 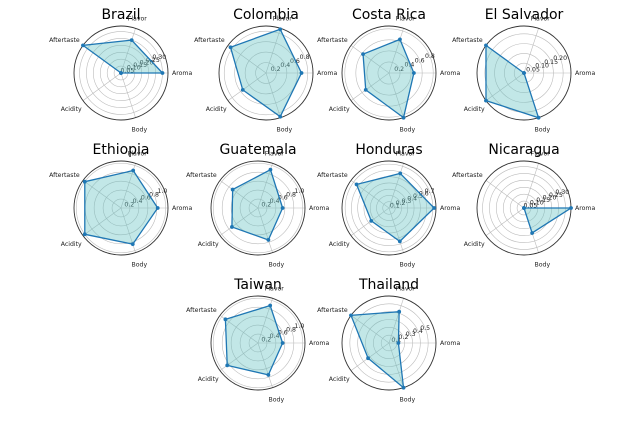 I want to click on radial-tick-label: 1.0, so click(x=299, y=326).